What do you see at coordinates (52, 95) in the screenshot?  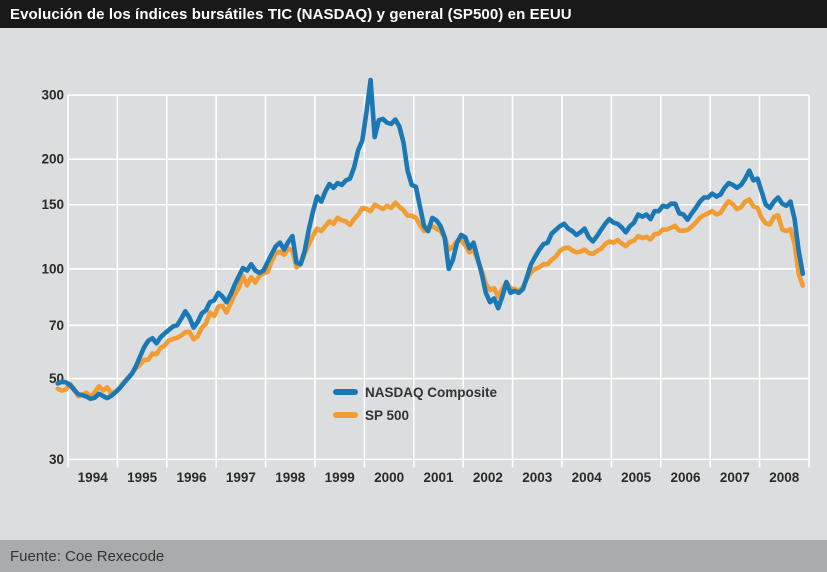 I see `y-axis-label: 300` at bounding box center [52, 95].